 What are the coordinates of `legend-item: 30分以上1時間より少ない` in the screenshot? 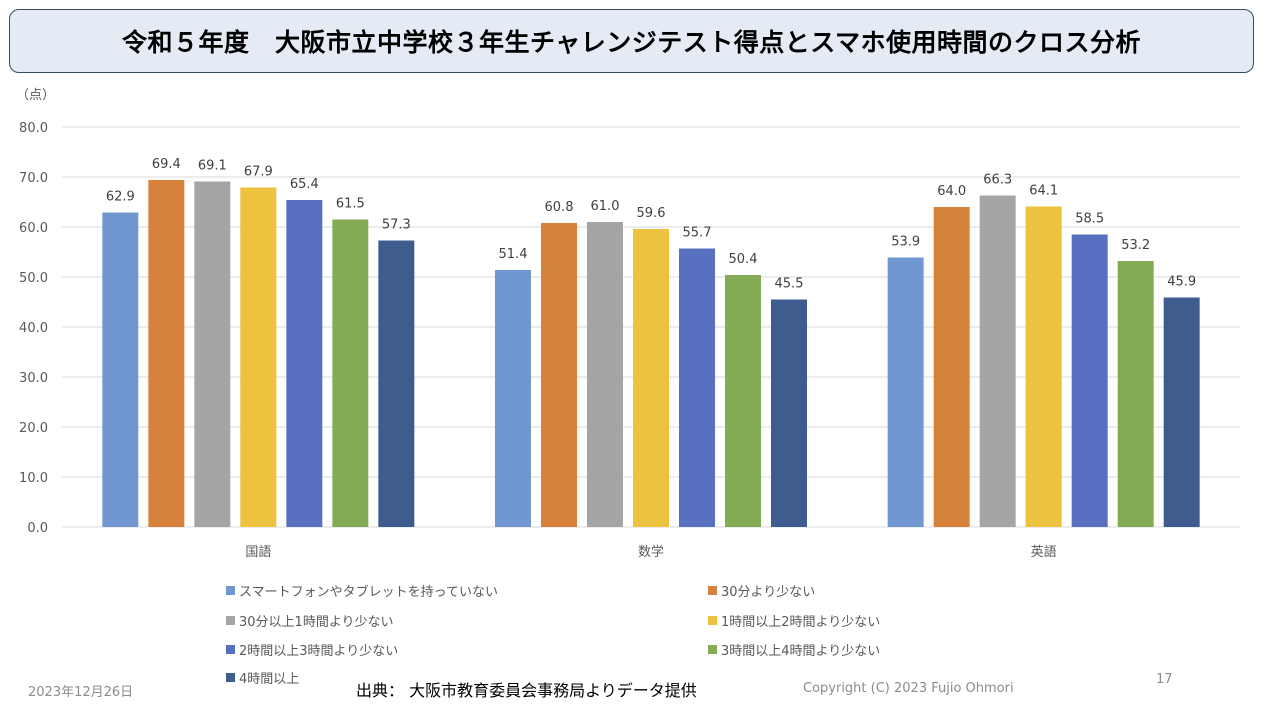 It's located at (310, 620).